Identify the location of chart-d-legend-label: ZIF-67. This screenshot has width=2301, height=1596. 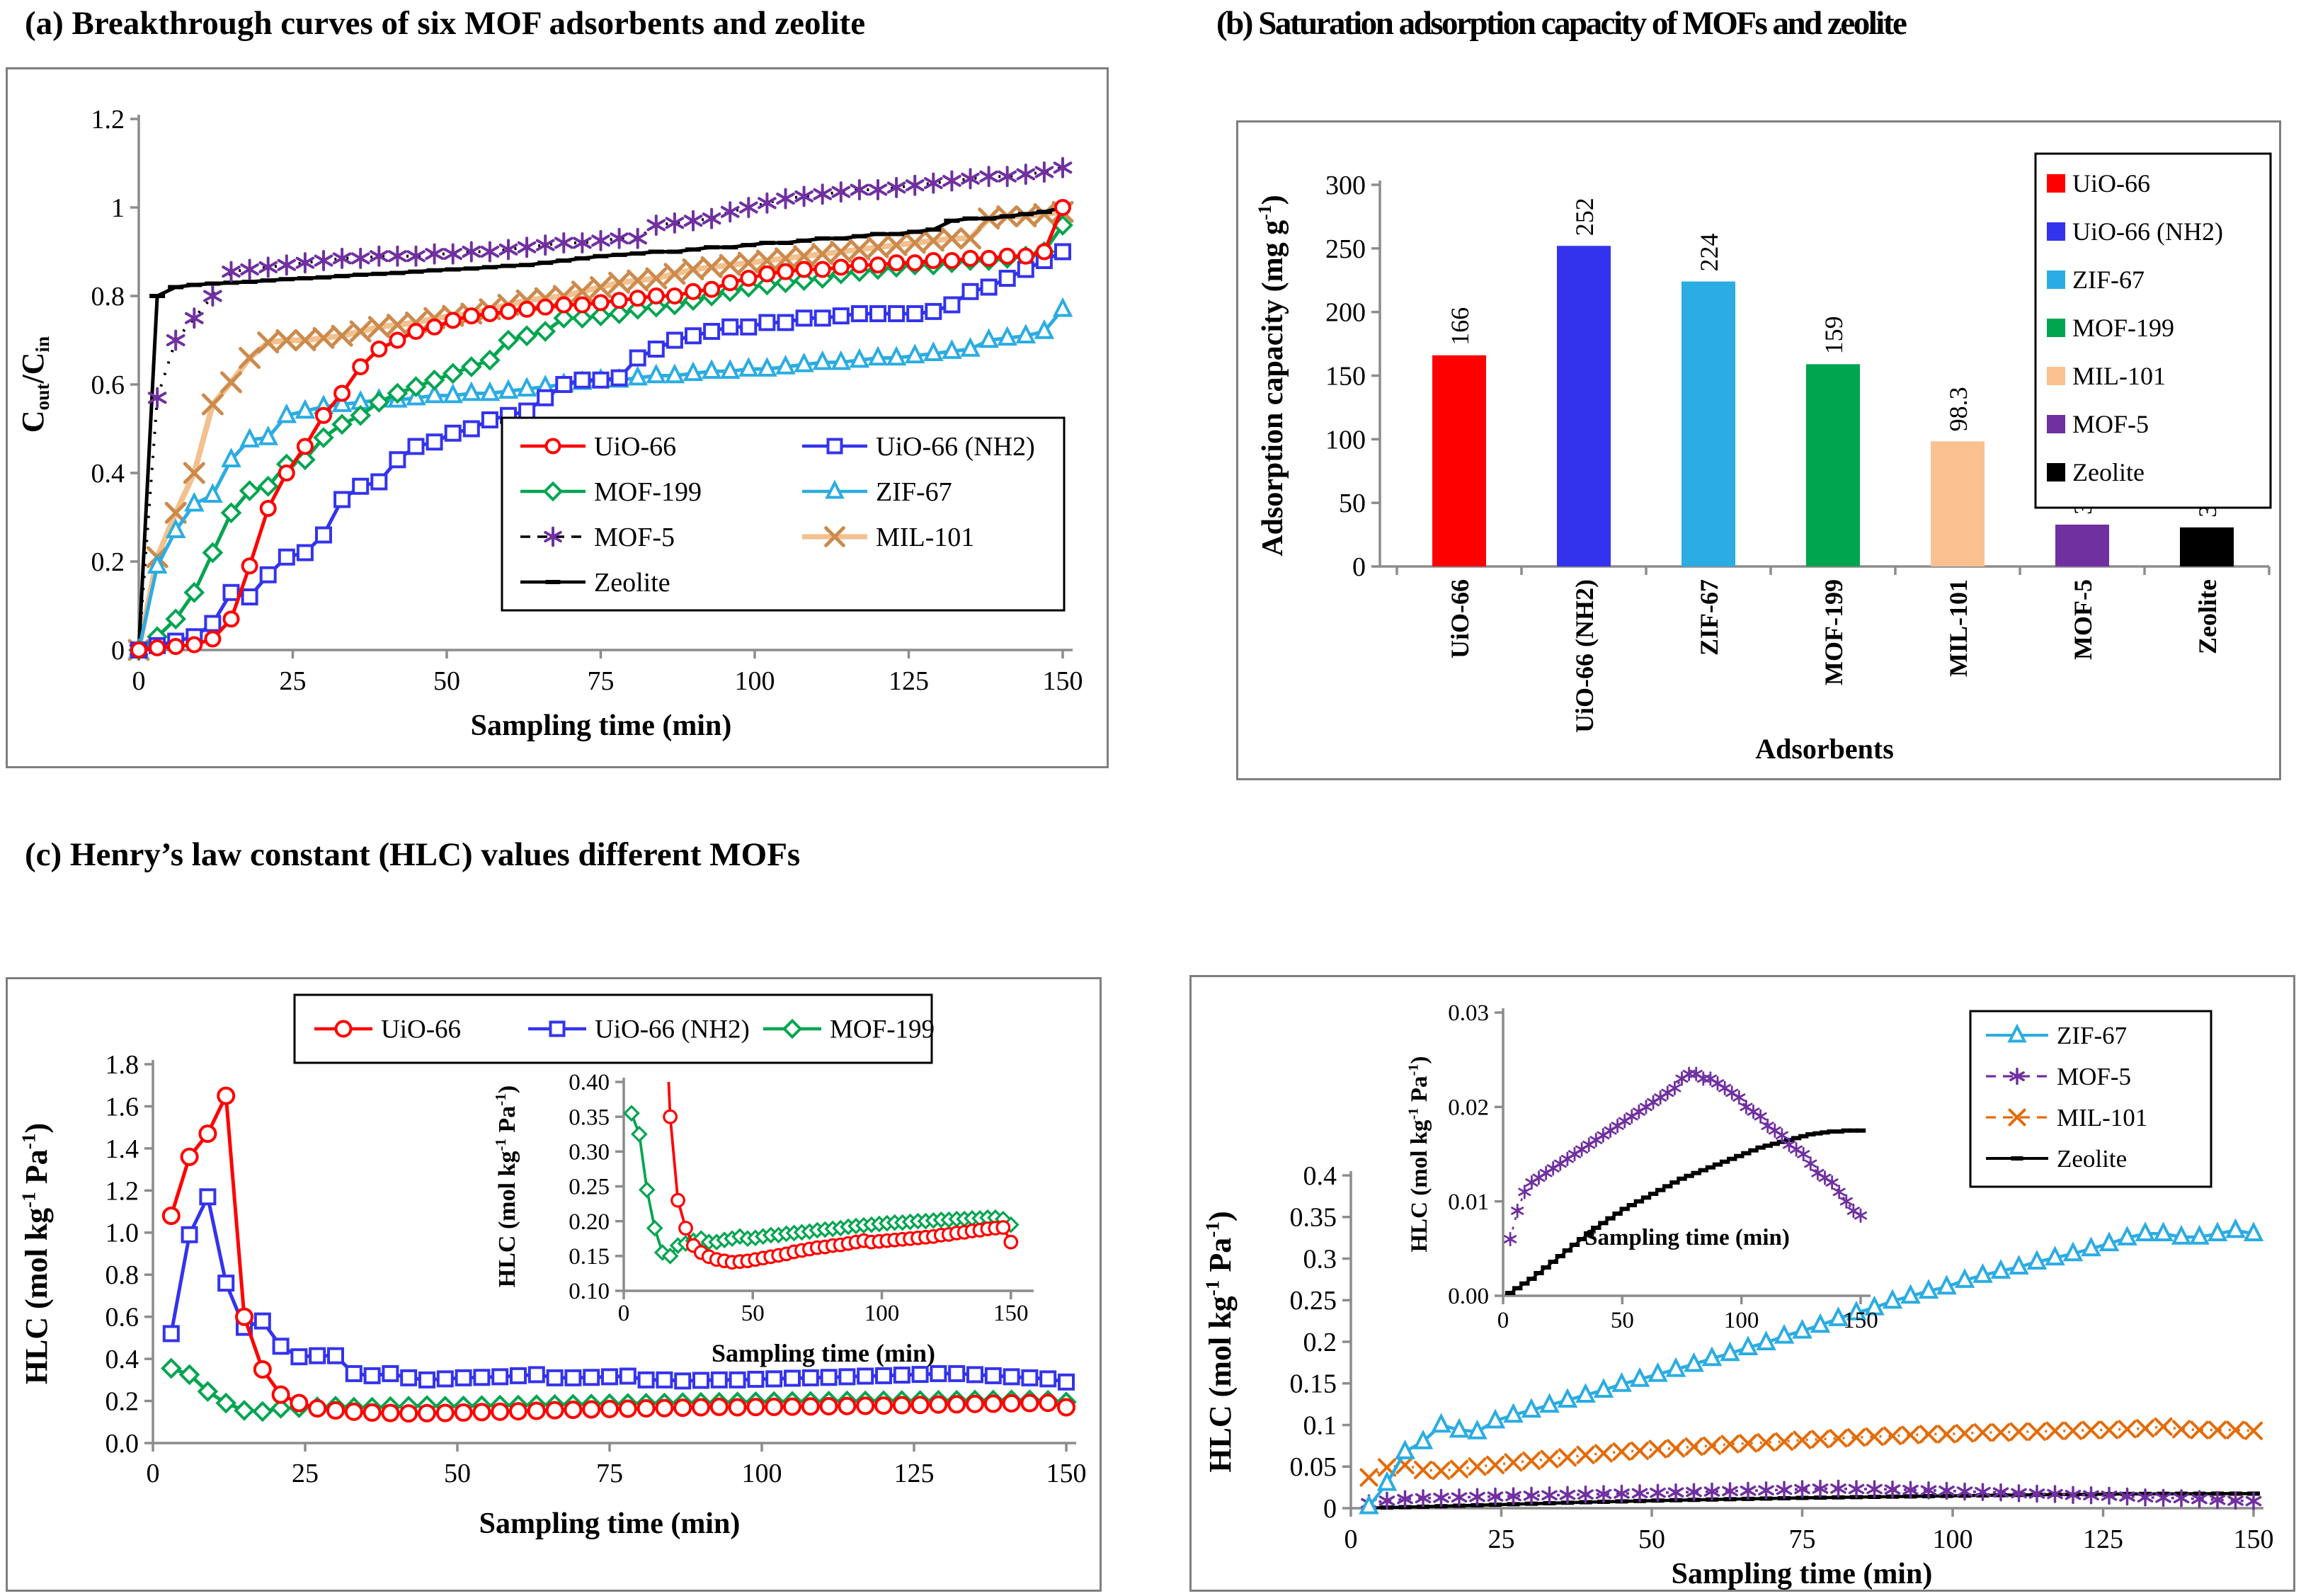
(2092, 1035).